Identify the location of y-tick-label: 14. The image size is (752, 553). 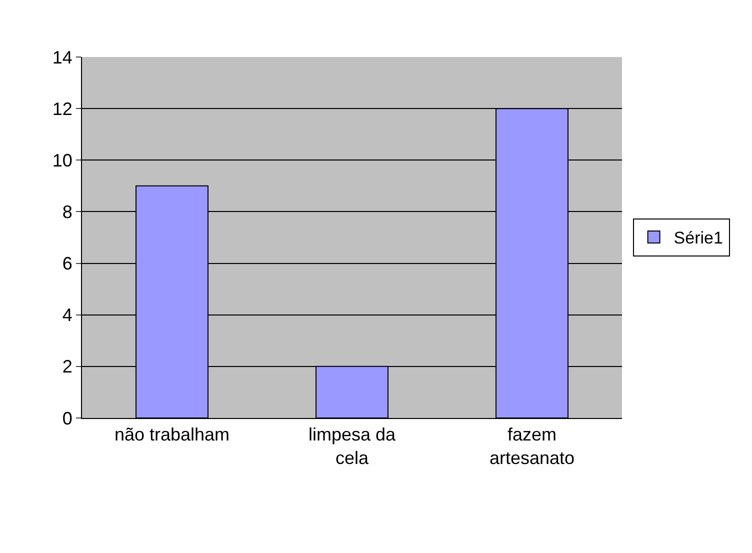
(62, 57).